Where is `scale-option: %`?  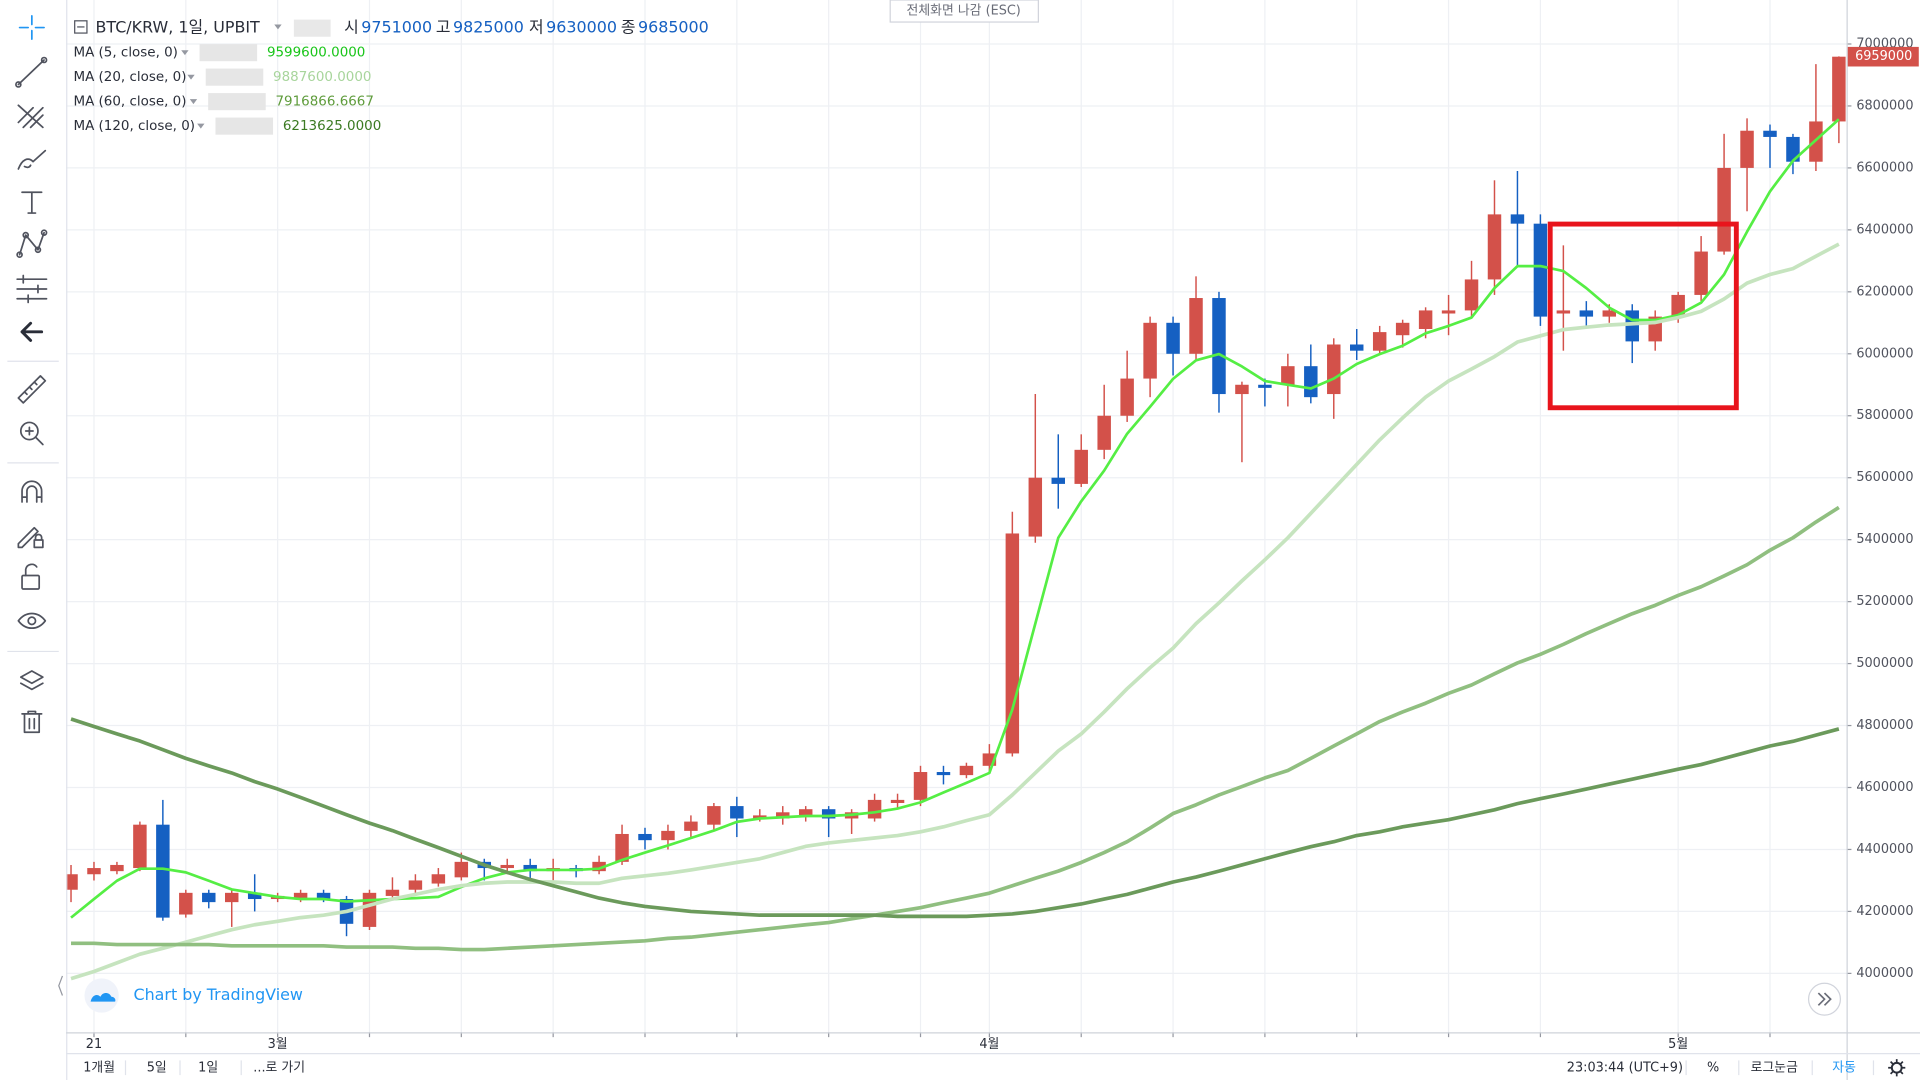 scale-option: % is located at coordinates (1713, 1067).